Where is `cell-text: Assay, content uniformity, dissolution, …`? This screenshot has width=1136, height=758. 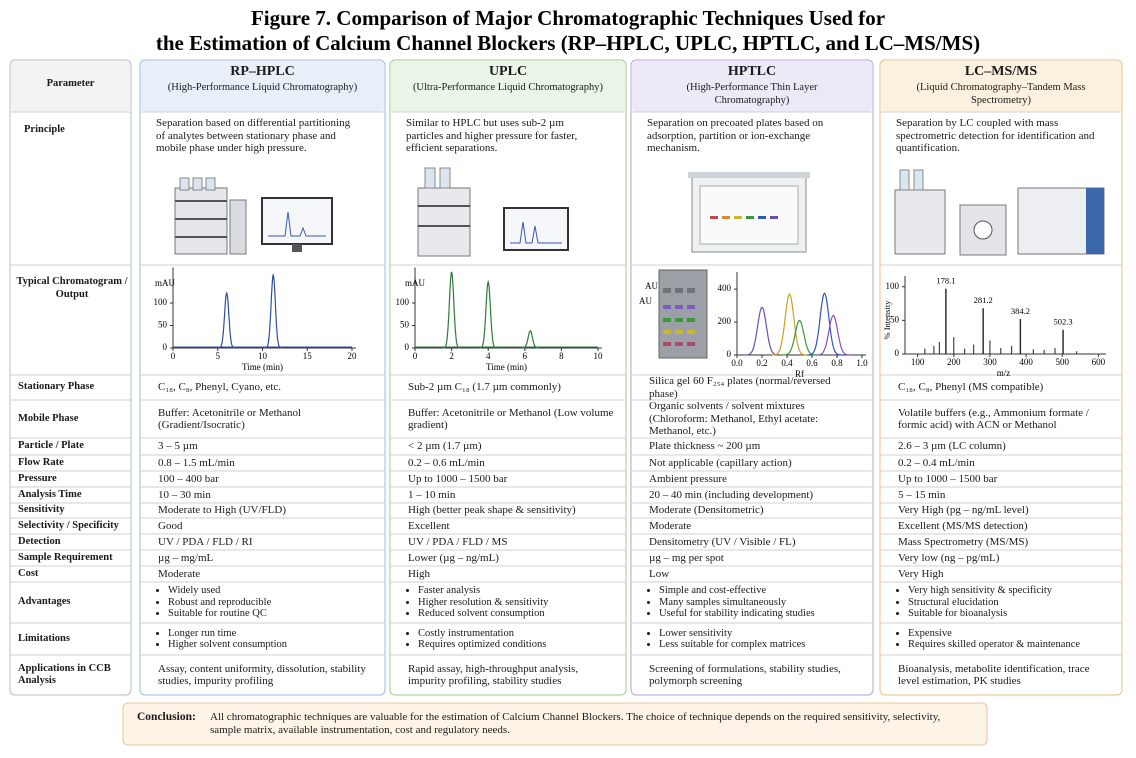
cell-text: Assay, content uniformity, dissolution, … is located at coordinates (262, 675).